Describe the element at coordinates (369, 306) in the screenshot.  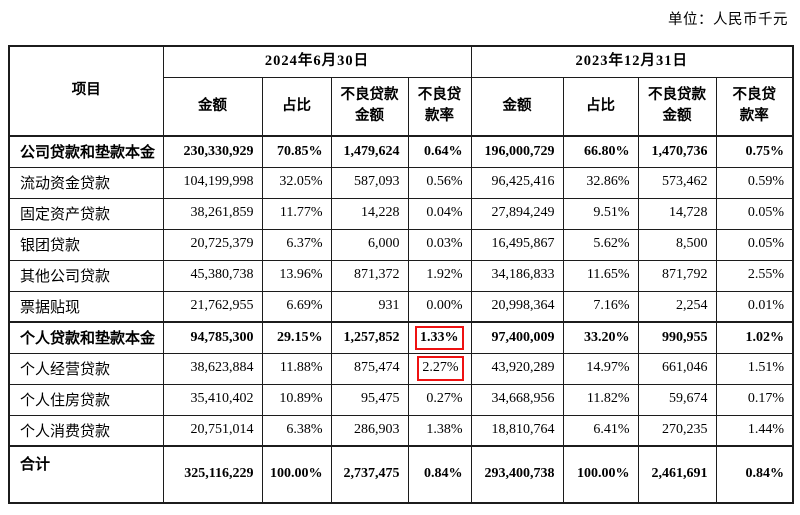
I see `npl-amount-2024-cell: 931` at that location.